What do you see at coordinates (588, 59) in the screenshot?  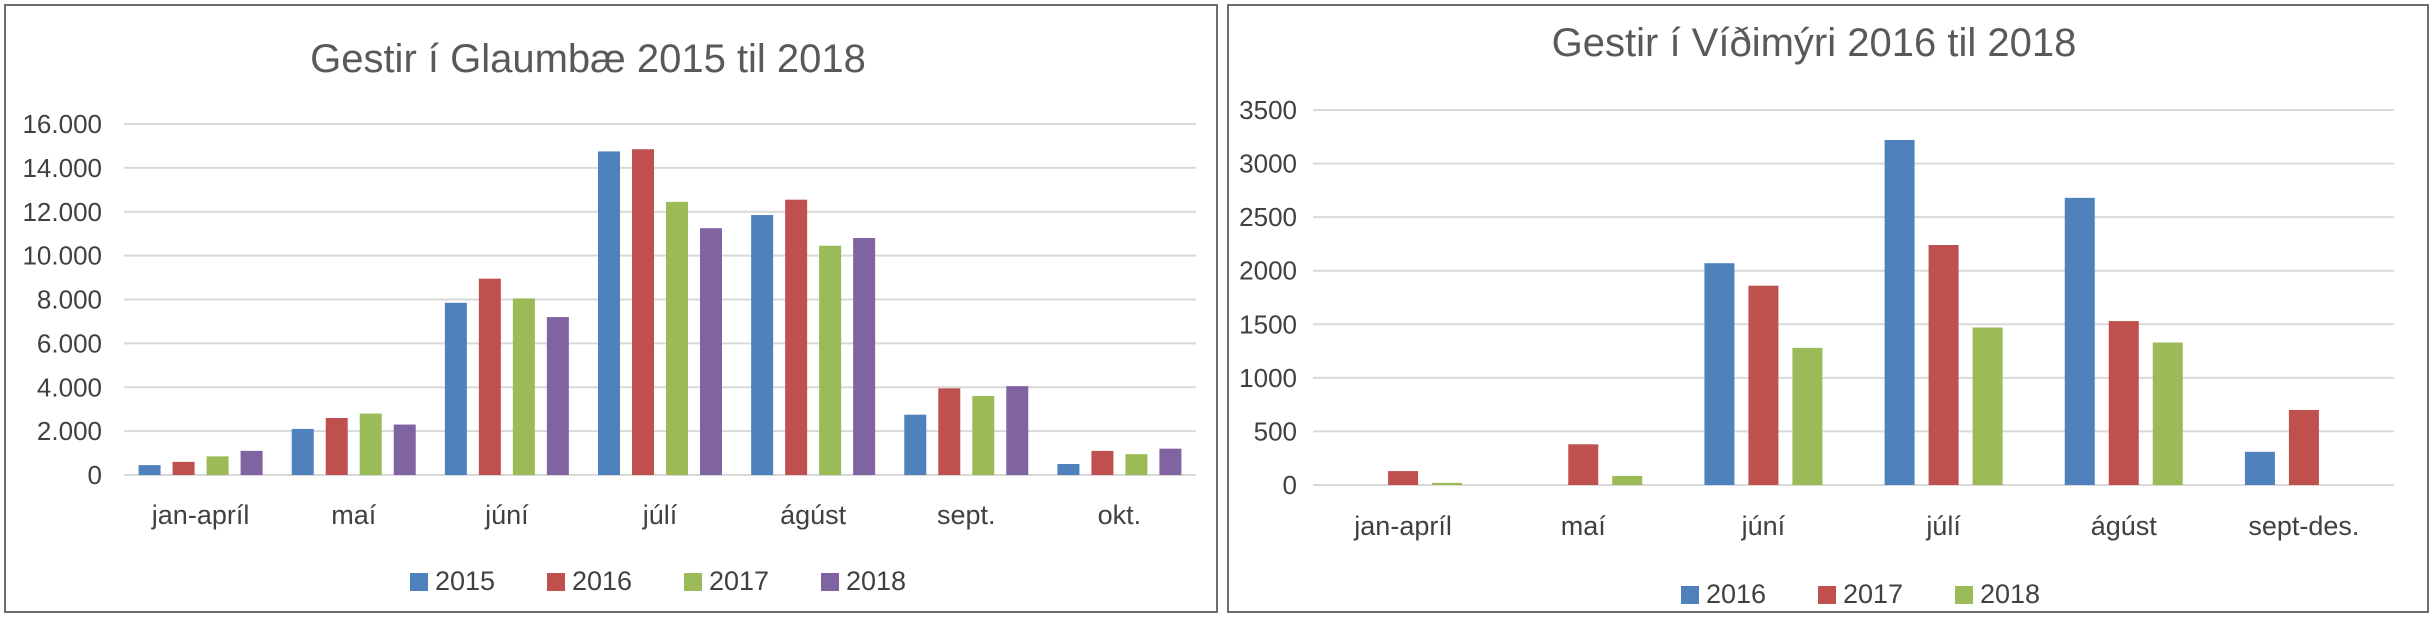 I see `chart-title: Gestir í Glaumbæ 2015 til 2018` at bounding box center [588, 59].